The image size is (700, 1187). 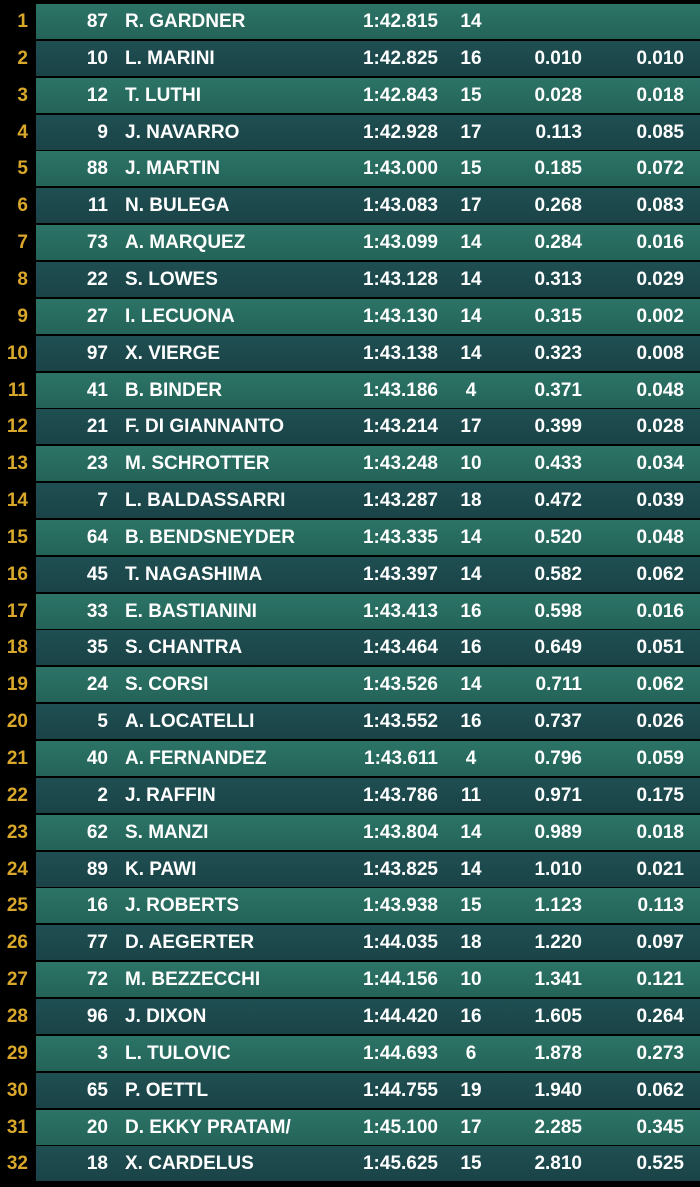 What do you see at coordinates (17, 943) in the screenshot?
I see `pos-cell: 26` at bounding box center [17, 943].